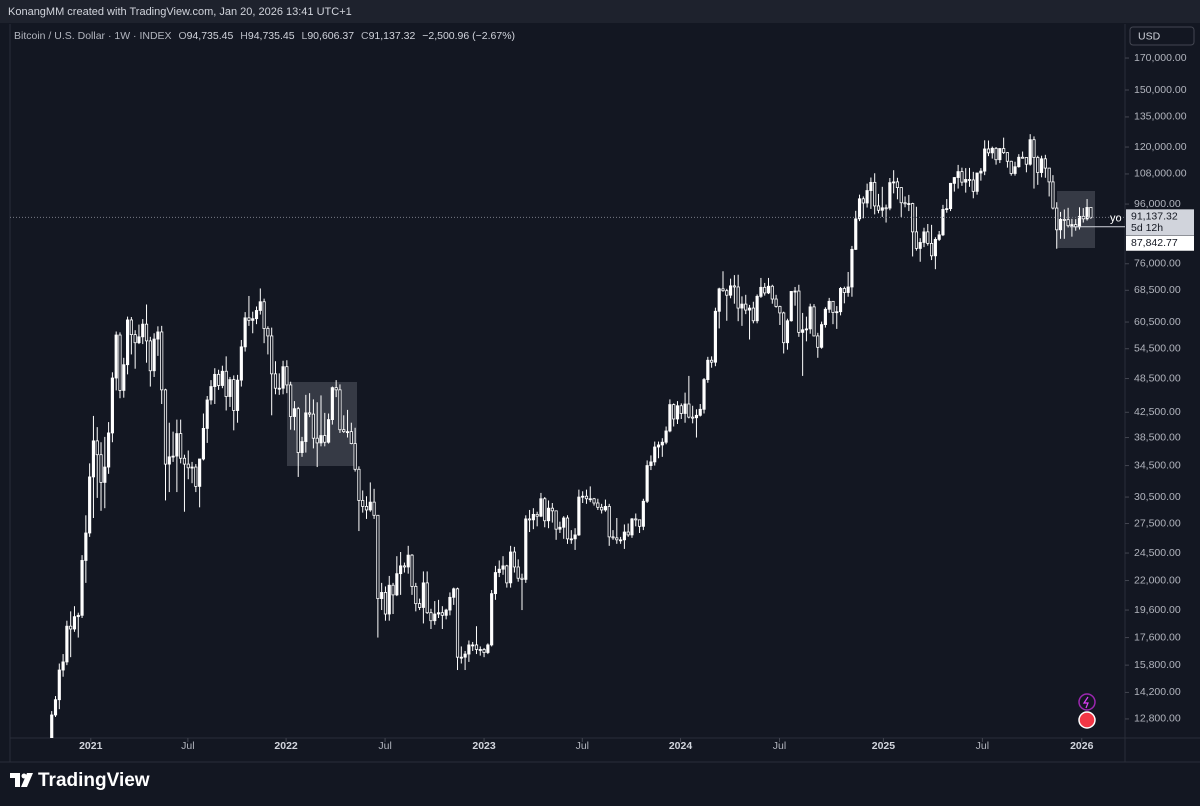 This screenshot has height=806, width=1200. Describe the element at coordinates (1157, 719) in the screenshot. I see `y-tick-label: 12,800.00` at that location.